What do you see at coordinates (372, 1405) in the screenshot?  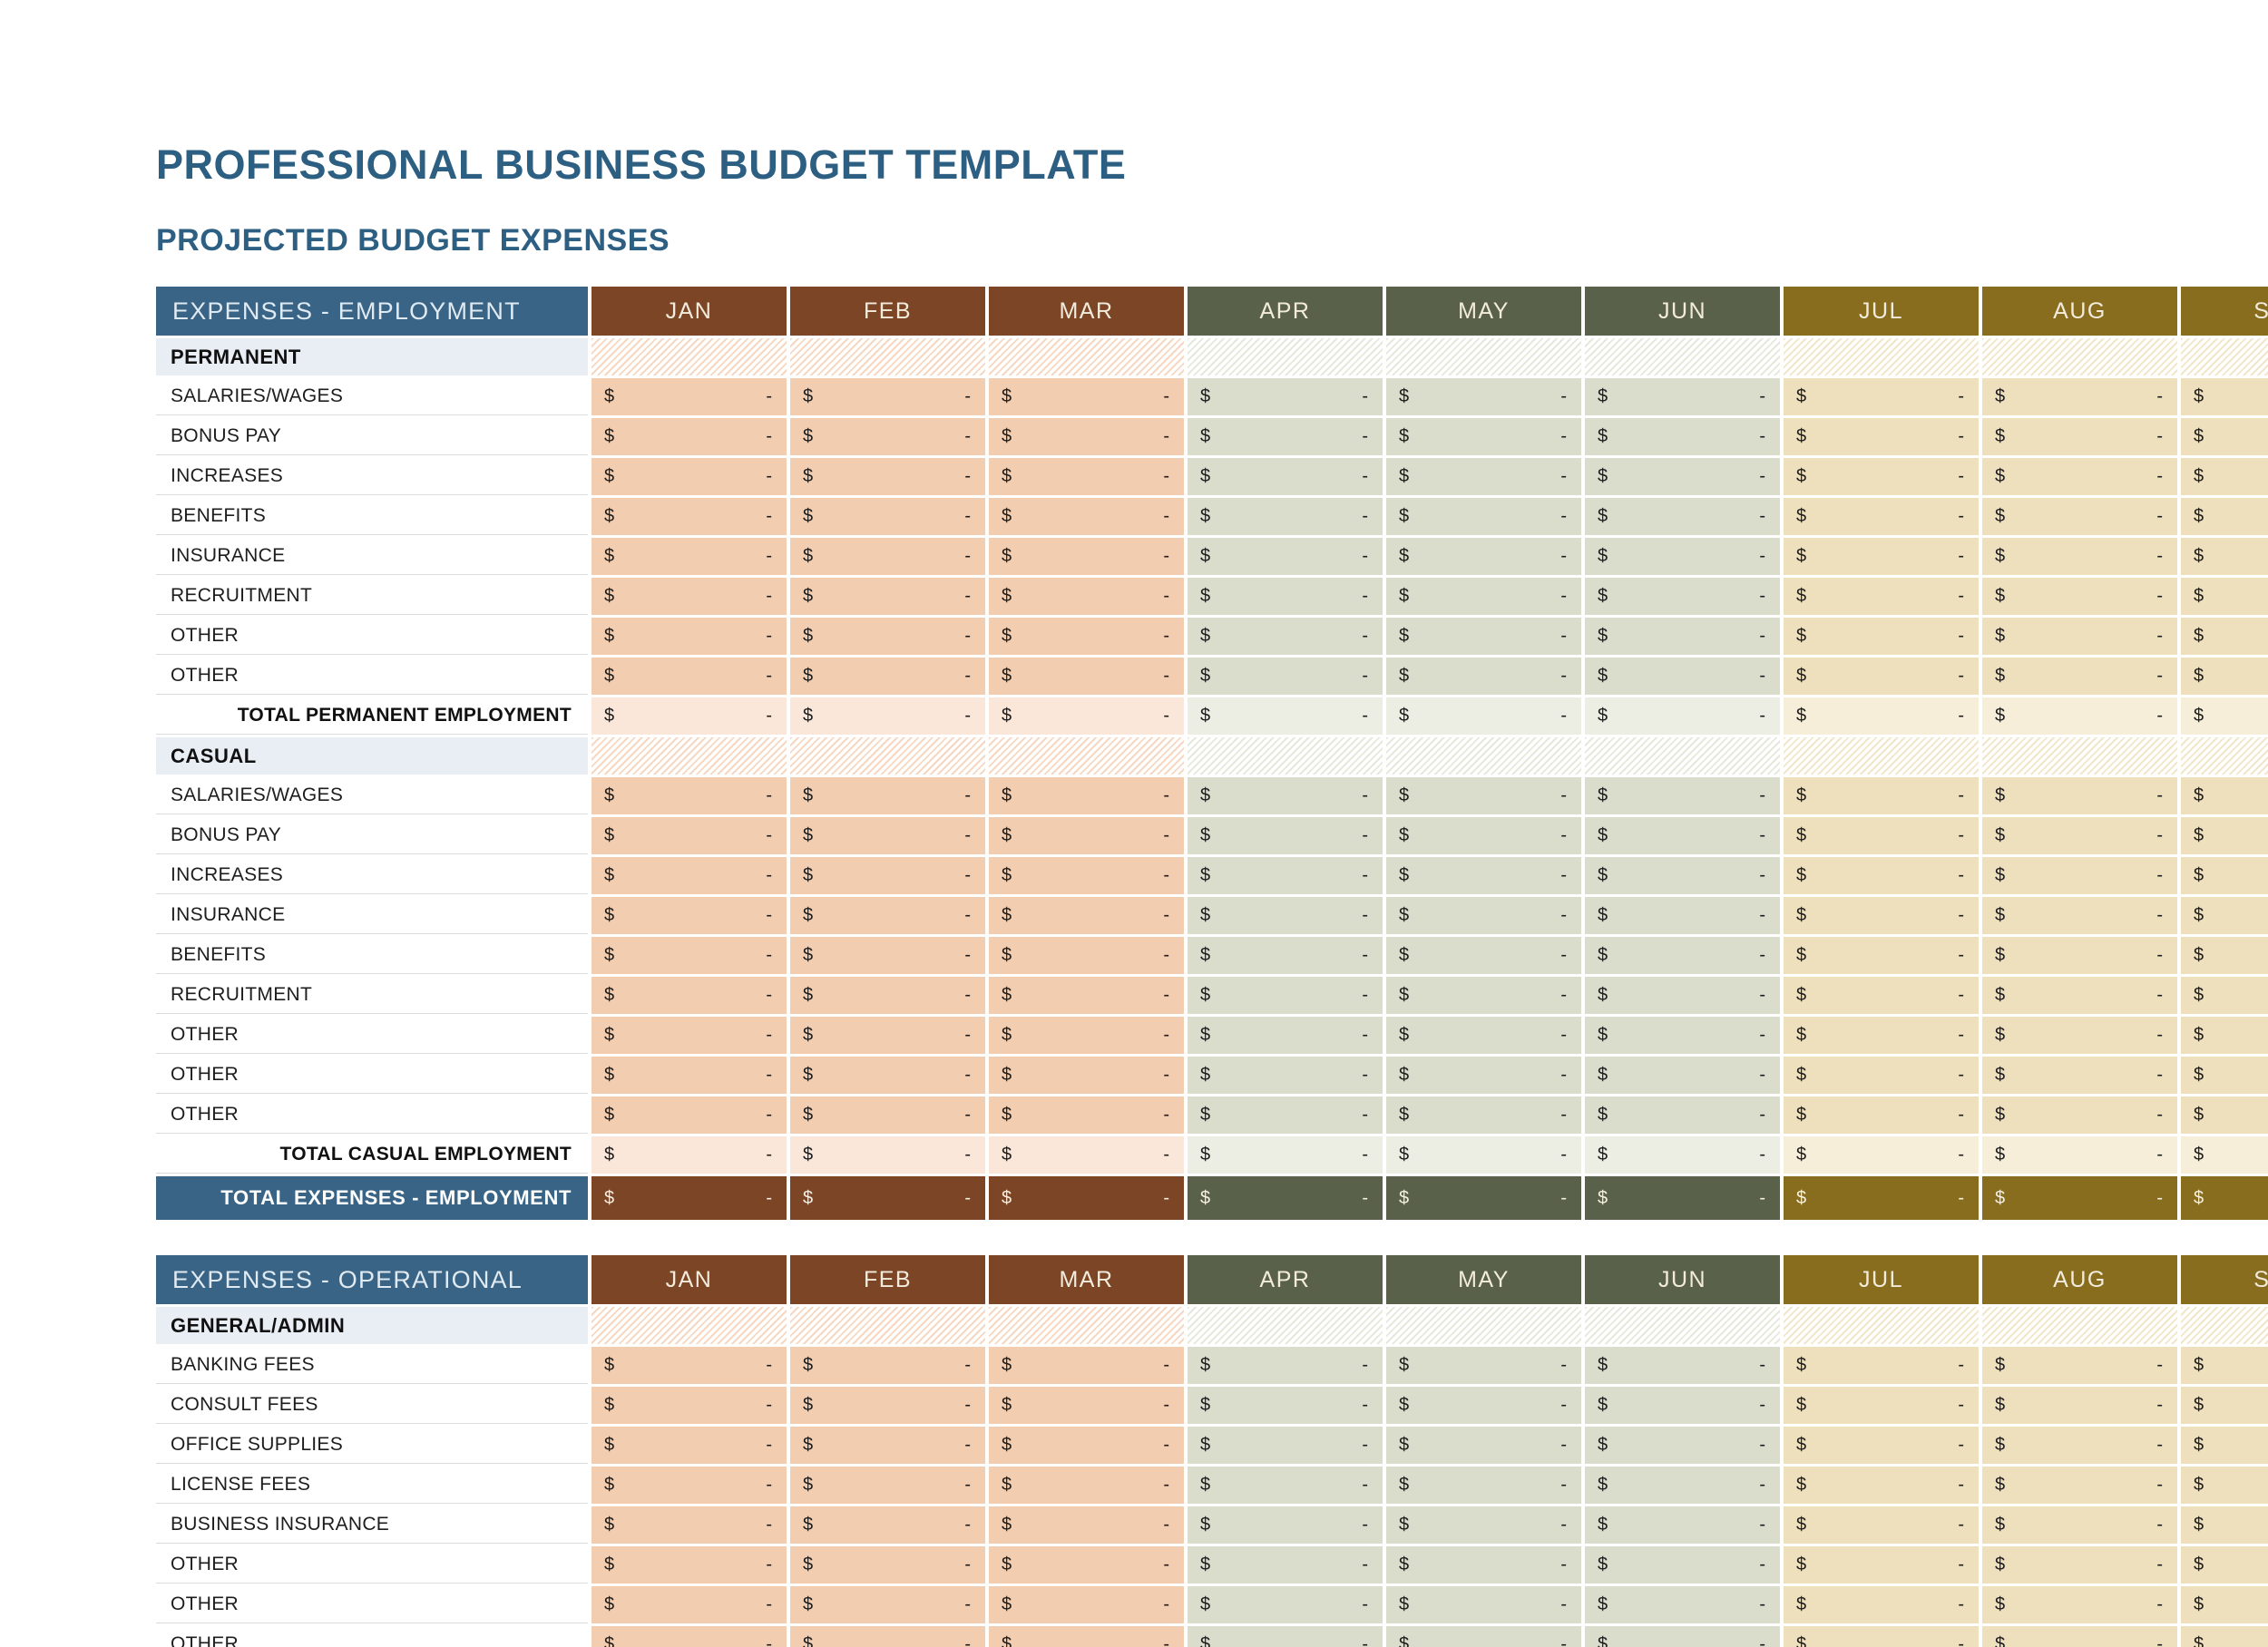 I see `row-label-consult-fees: CONSULT FEES` at bounding box center [372, 1405].